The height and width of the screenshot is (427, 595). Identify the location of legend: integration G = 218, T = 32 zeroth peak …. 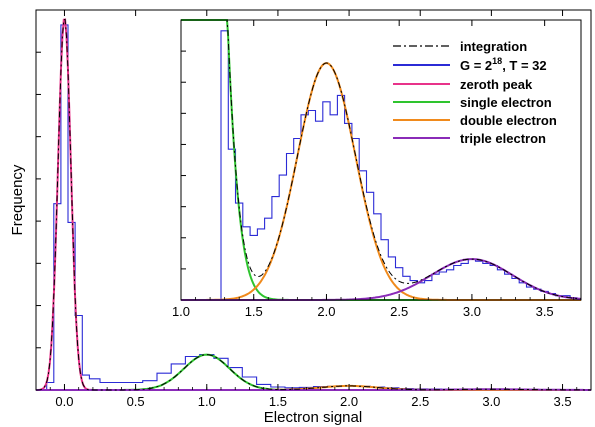
(475, 92).